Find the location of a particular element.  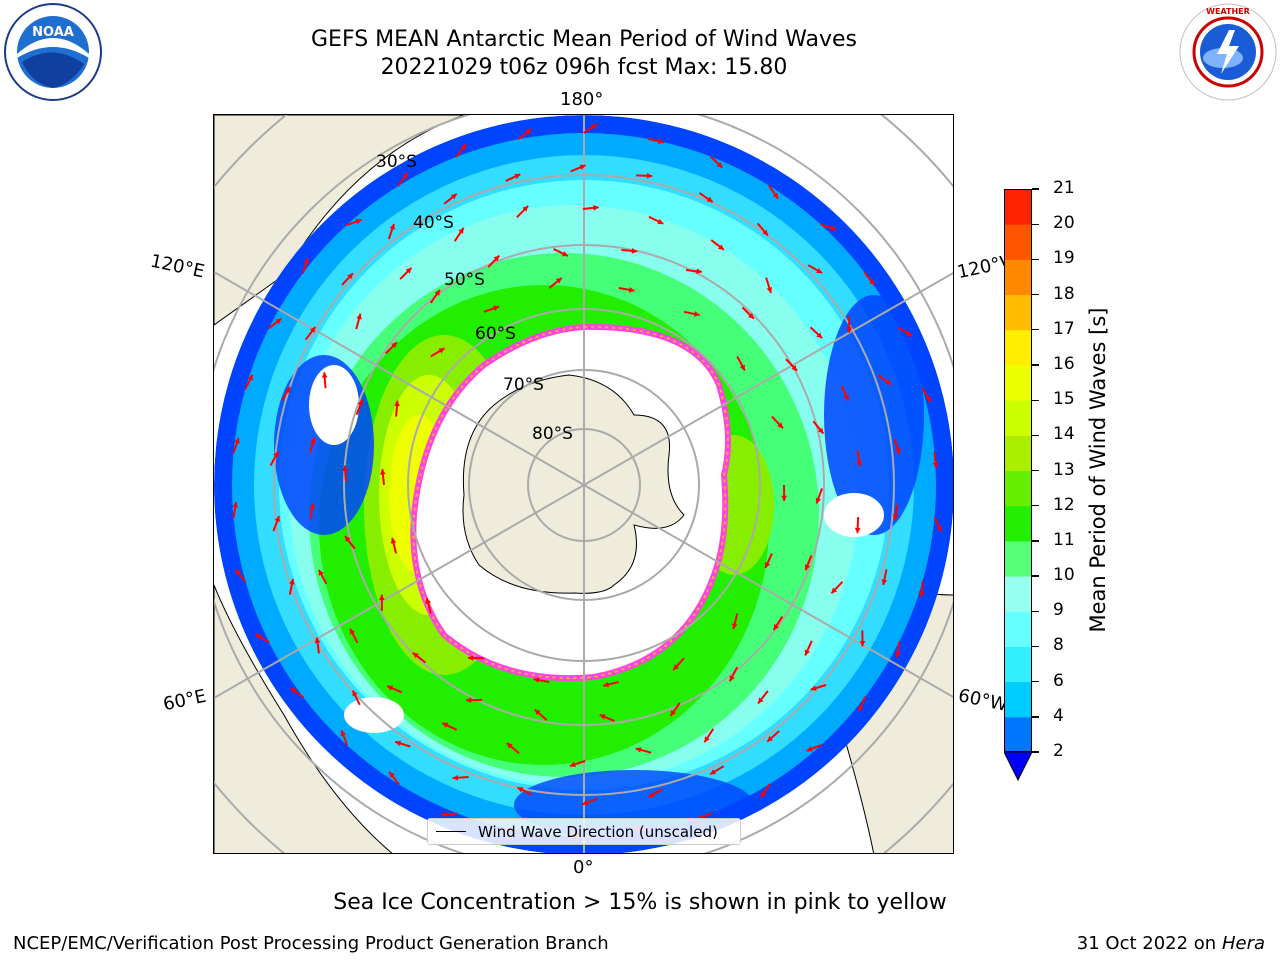

colorbar-tick-label: 2 is located at coordinates (1058, 751).